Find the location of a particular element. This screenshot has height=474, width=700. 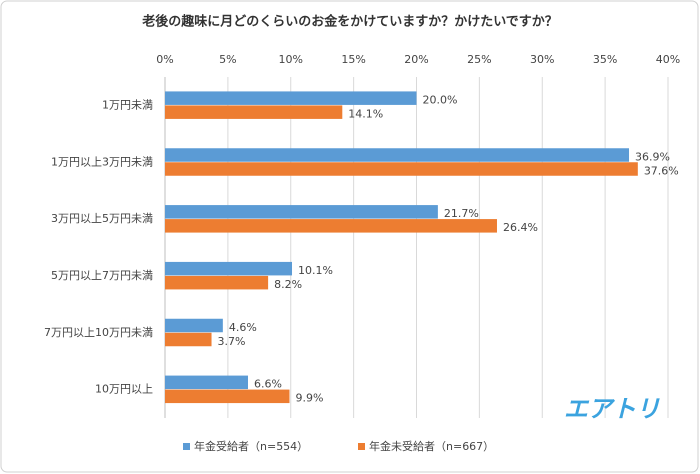

x-tick-label: 15% is located at coordinates (353, 59).